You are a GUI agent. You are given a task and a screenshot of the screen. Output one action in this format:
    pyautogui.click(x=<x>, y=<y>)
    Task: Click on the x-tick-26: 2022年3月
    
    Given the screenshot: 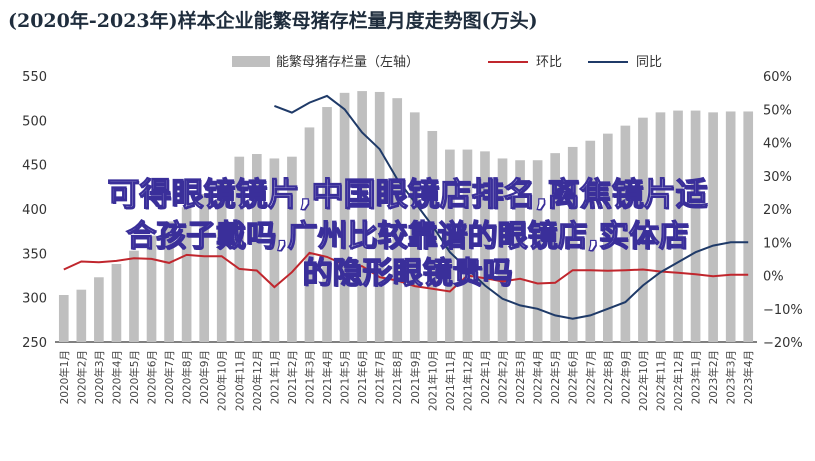 What is the action you would take?
    pyautogui.click(x=520, y=377)
    